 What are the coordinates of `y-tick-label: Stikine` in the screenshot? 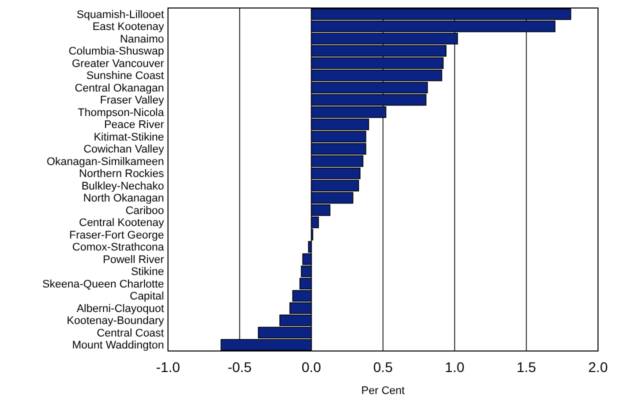 It's located at (147, 272).